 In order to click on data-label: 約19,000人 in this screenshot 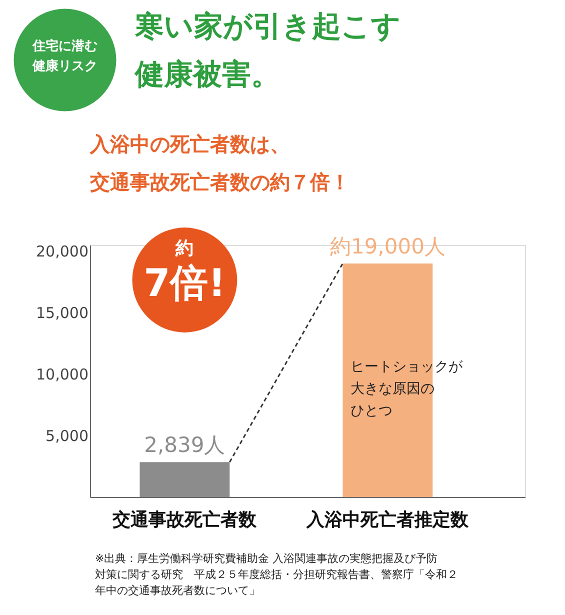, I will do `click(388, 246)`.